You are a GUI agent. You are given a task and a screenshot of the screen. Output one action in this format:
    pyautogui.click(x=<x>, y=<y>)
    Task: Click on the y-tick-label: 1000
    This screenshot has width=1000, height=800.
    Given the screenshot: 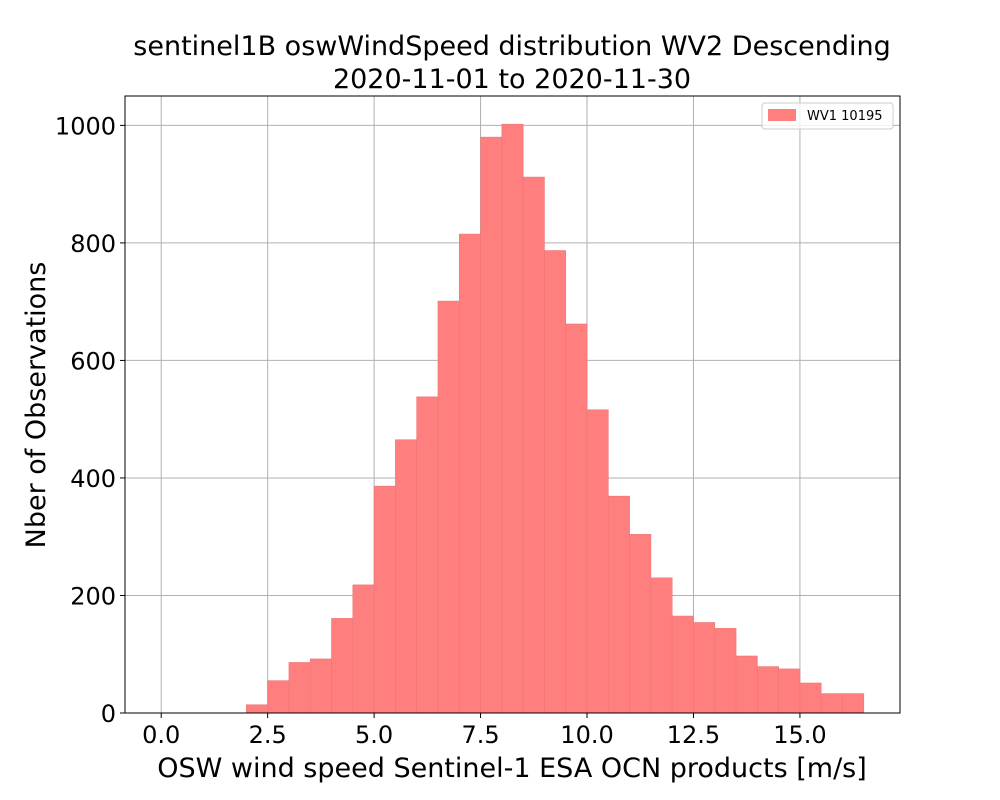 What is the action you would take?
    pyautogui.click(x=85, y=126)
    